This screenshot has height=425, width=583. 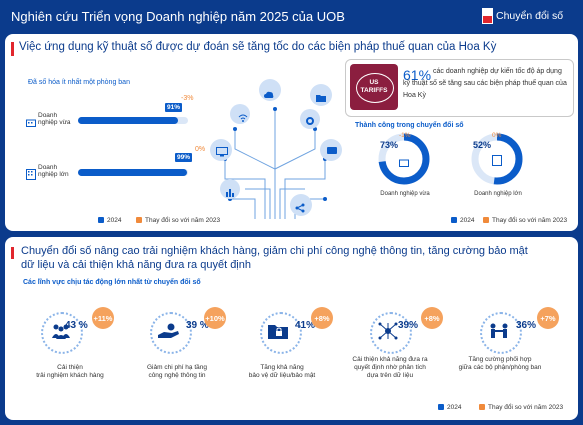 What do you see at coordinates (269, 93) in the screenshot?
I see `cloud-upload-icon` at bounding box center [269, 93].